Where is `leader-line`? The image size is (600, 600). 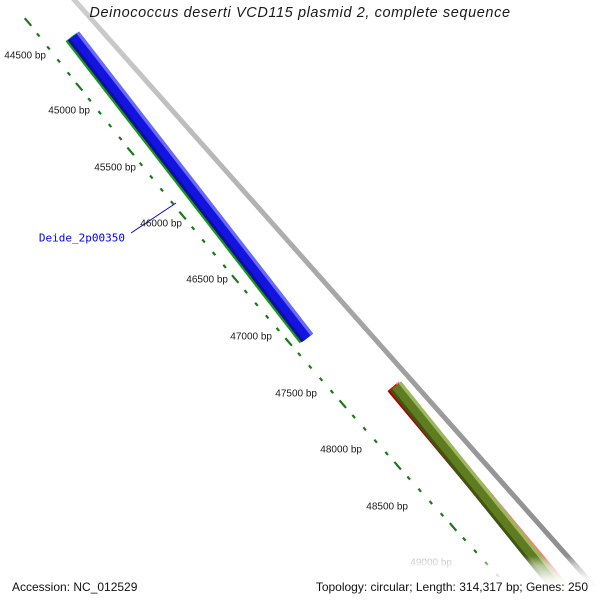 leader-line is located at coordinates (153, 218).